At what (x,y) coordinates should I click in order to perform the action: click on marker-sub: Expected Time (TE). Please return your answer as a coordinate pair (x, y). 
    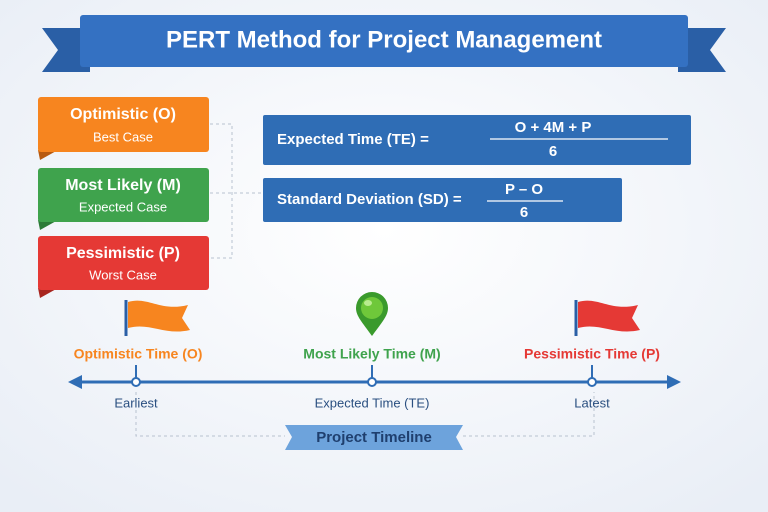
    Looking at the image, I should click on (372, 402).